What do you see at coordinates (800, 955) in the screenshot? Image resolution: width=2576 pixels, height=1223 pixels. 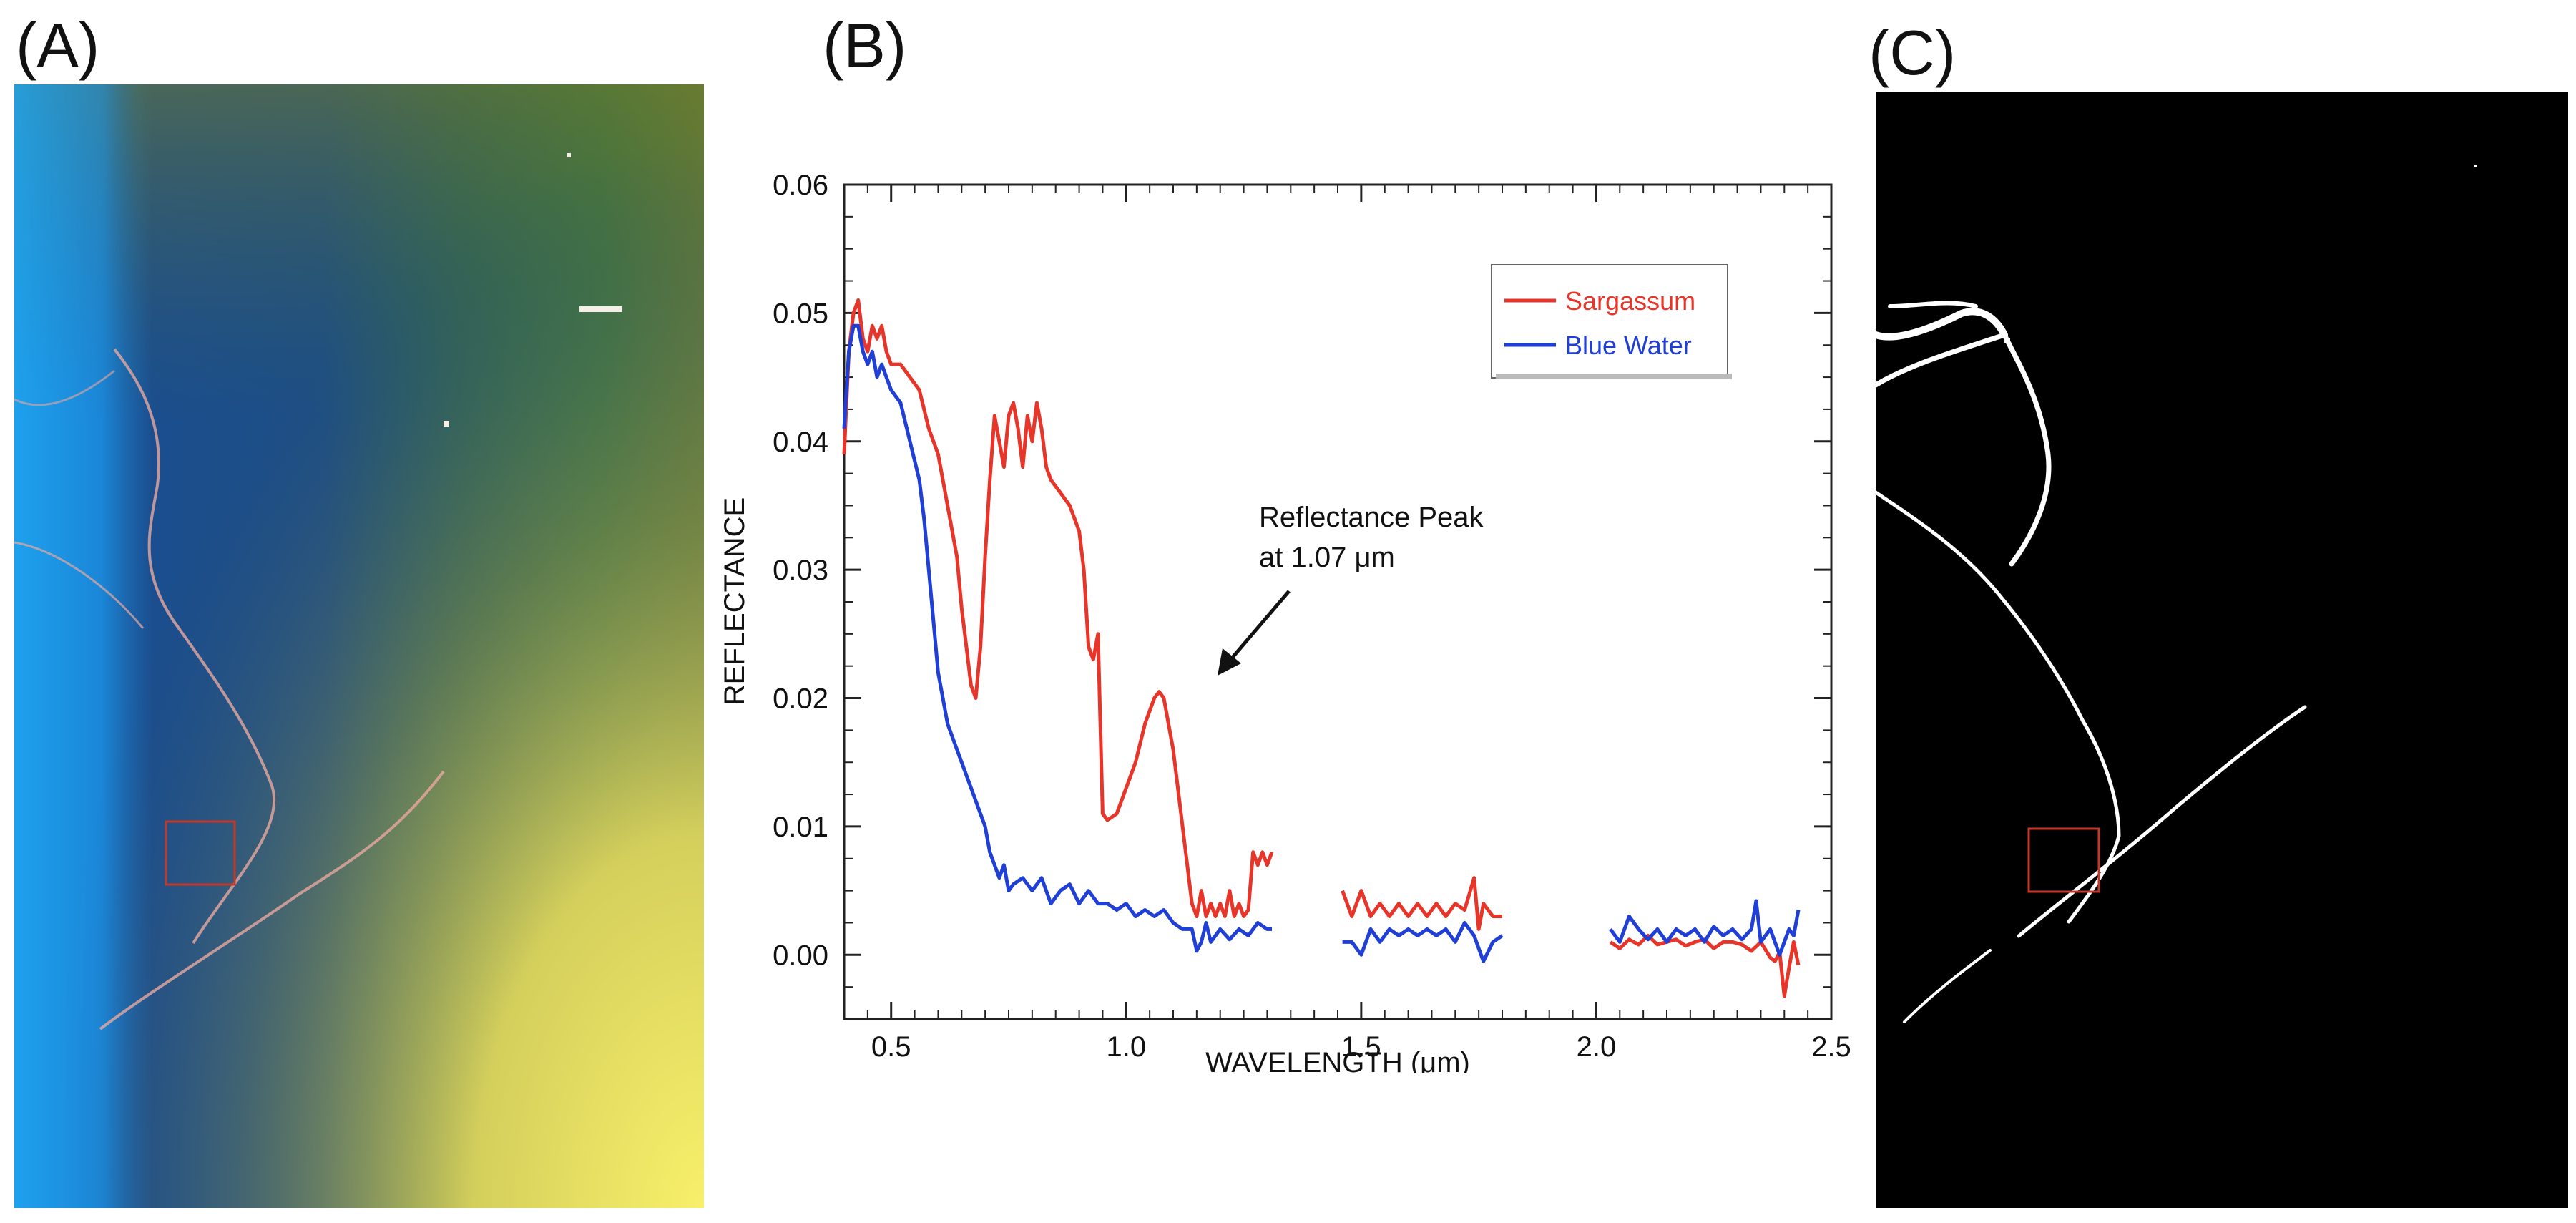 I see `y-tick-label: 0.00` at bounding box center [800, 955].